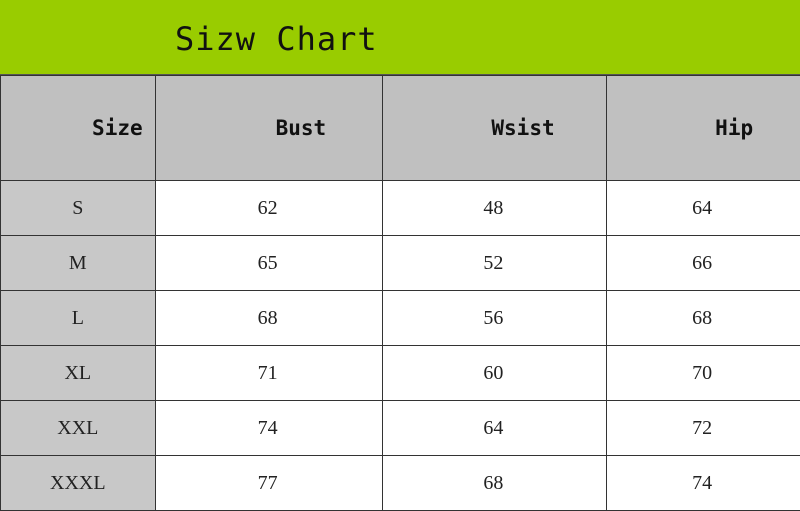 The width and height of the screenshot is (800, 511). I want to click on size-cell: XL, so click(78, 373).